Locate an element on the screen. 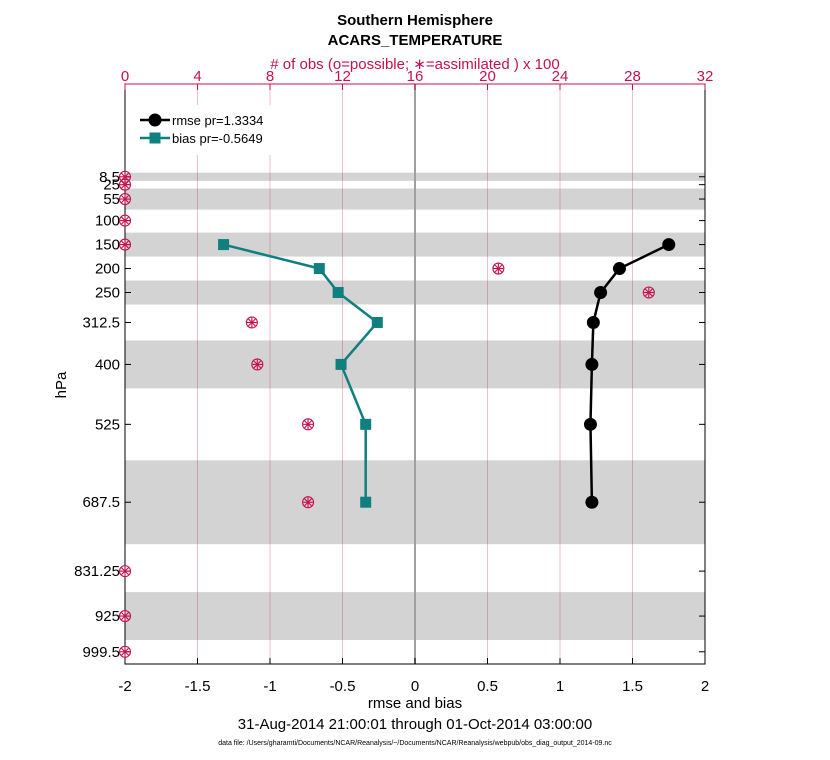  y-tick-label: 150 is located at coordinates (107, 245).